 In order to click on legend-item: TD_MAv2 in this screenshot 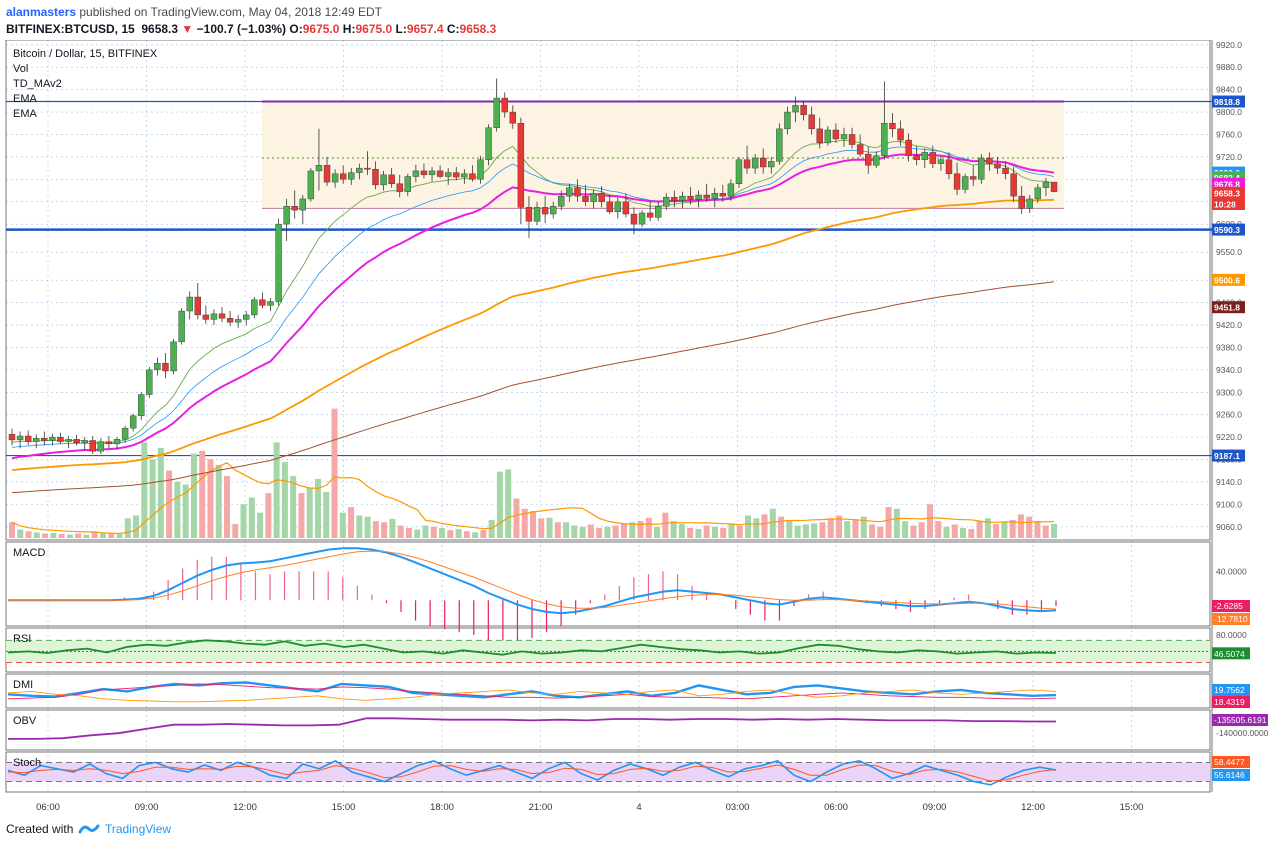, I will do `click(37, 84)`.